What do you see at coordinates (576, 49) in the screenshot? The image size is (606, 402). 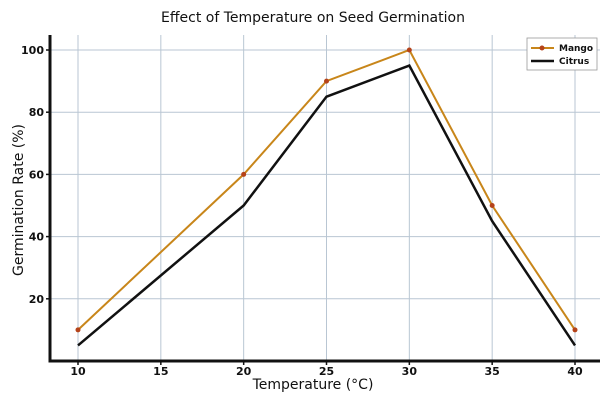 I see `legend-label-mango: Mango` at bounding box center [576, 49].